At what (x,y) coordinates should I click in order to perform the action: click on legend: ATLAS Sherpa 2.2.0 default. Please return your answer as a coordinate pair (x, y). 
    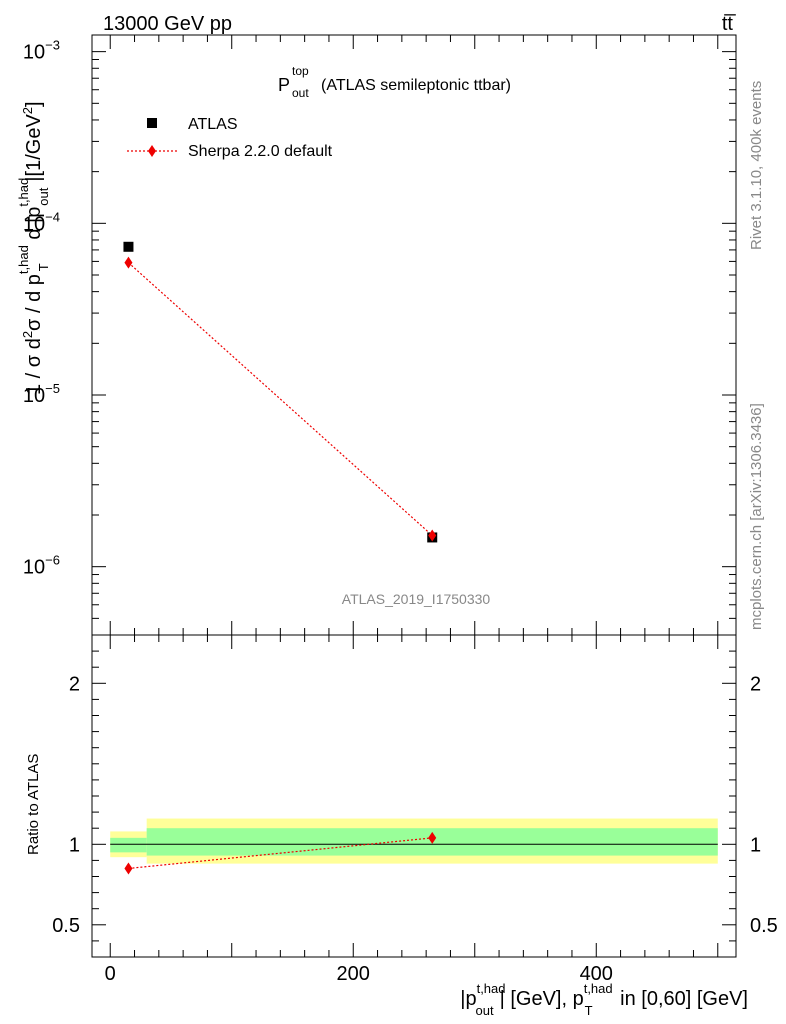
    Looking at the image, I should click on (230, 138).